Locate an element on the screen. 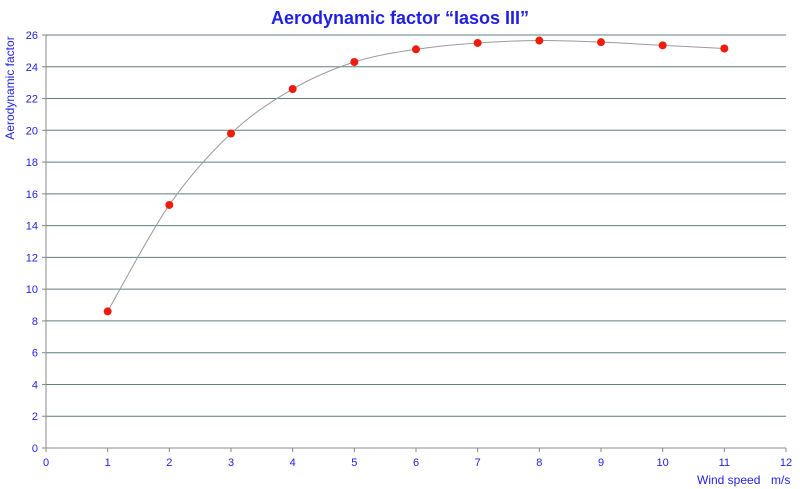  x-tick-label: 2 is located at coordinates (169, 463).